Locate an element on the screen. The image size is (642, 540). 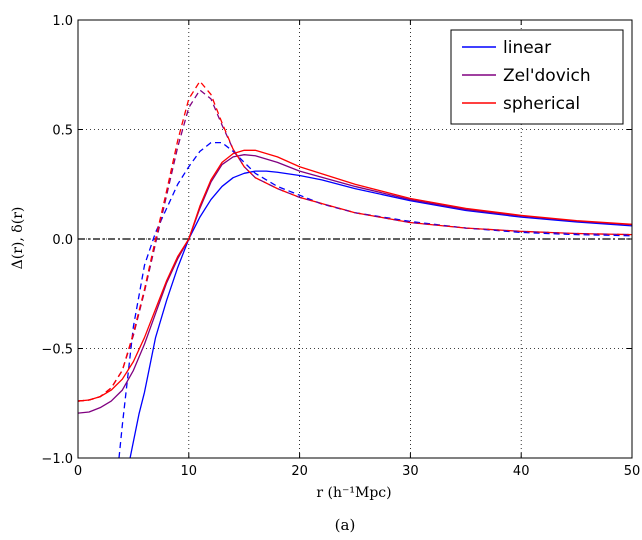
y-tick-label: −1.0 is located at coordinates (57, 459).